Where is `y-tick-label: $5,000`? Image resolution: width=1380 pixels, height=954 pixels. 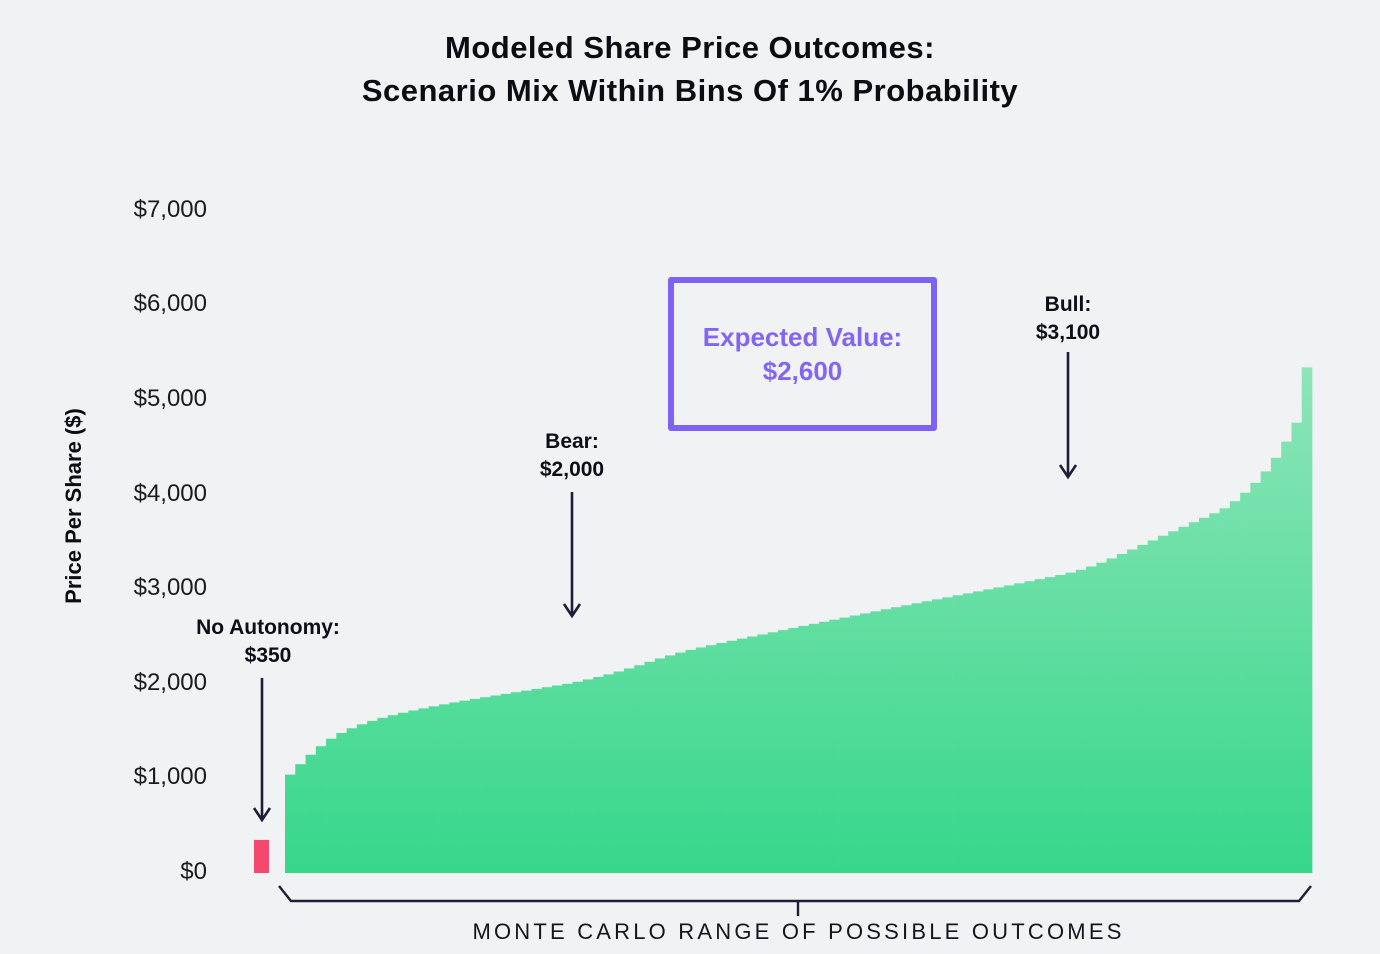
y-tick-label: $5,000 is located at coordinates (170, 398).